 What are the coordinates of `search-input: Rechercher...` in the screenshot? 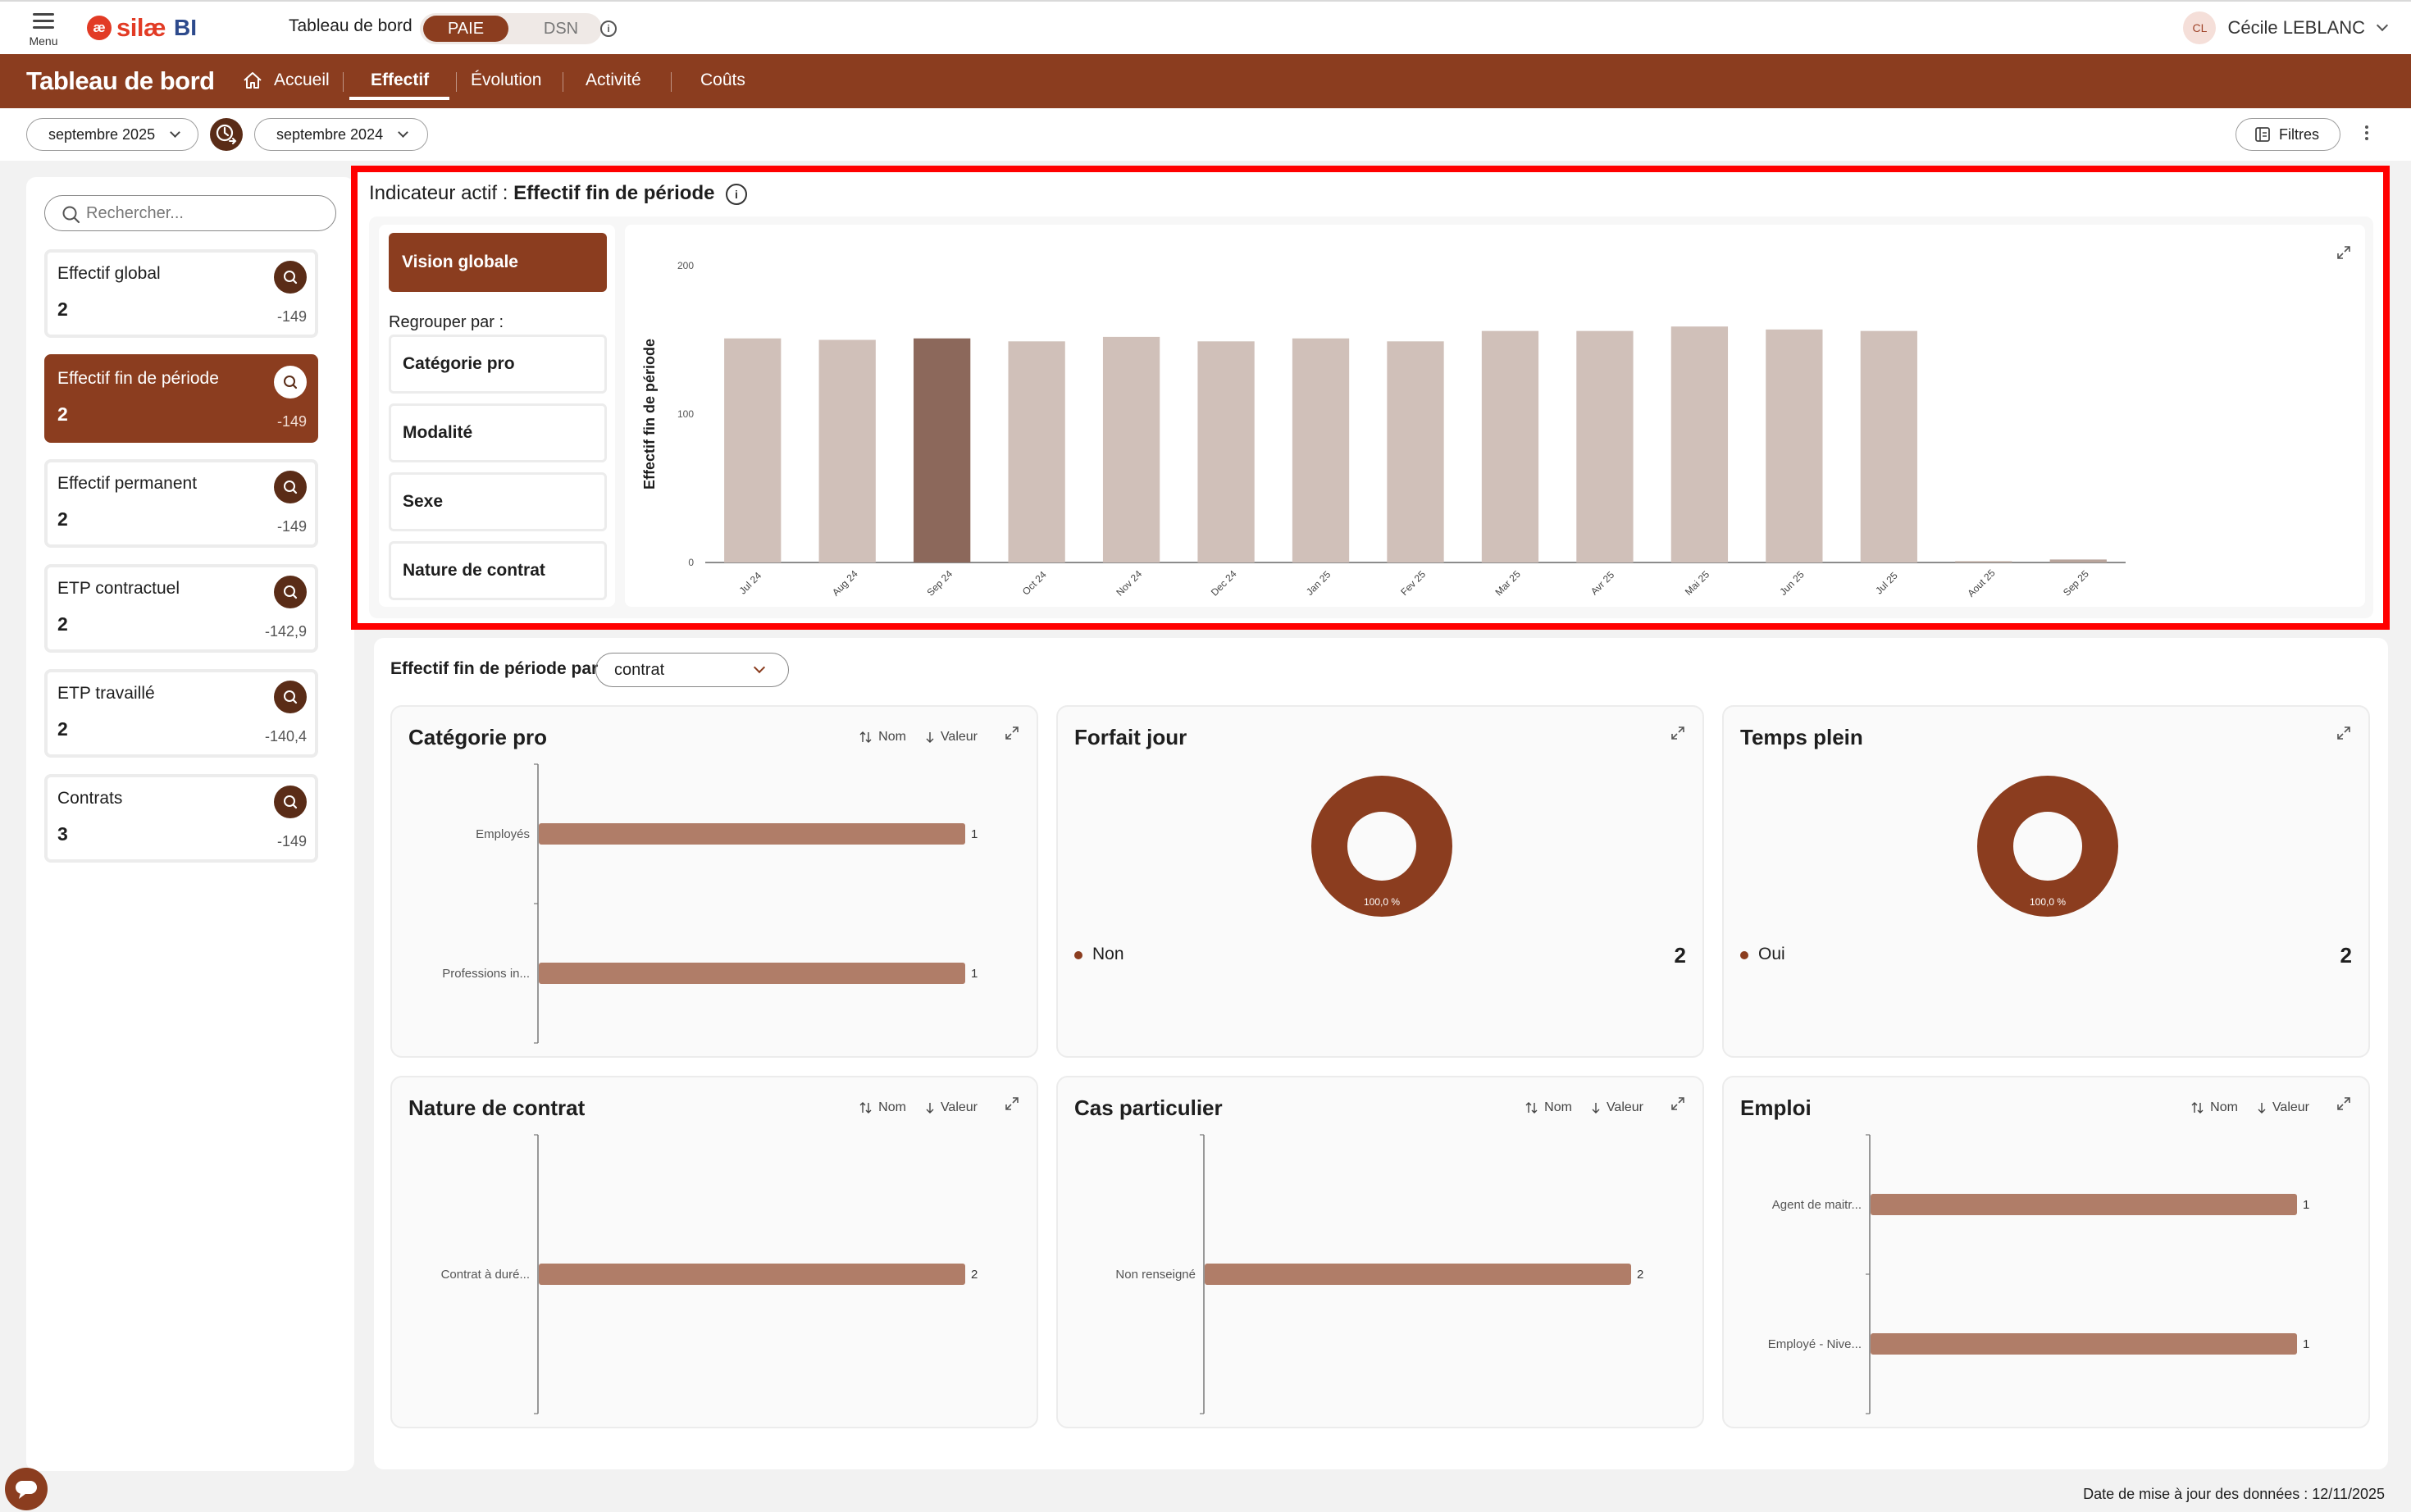 It's located at (190, 213).